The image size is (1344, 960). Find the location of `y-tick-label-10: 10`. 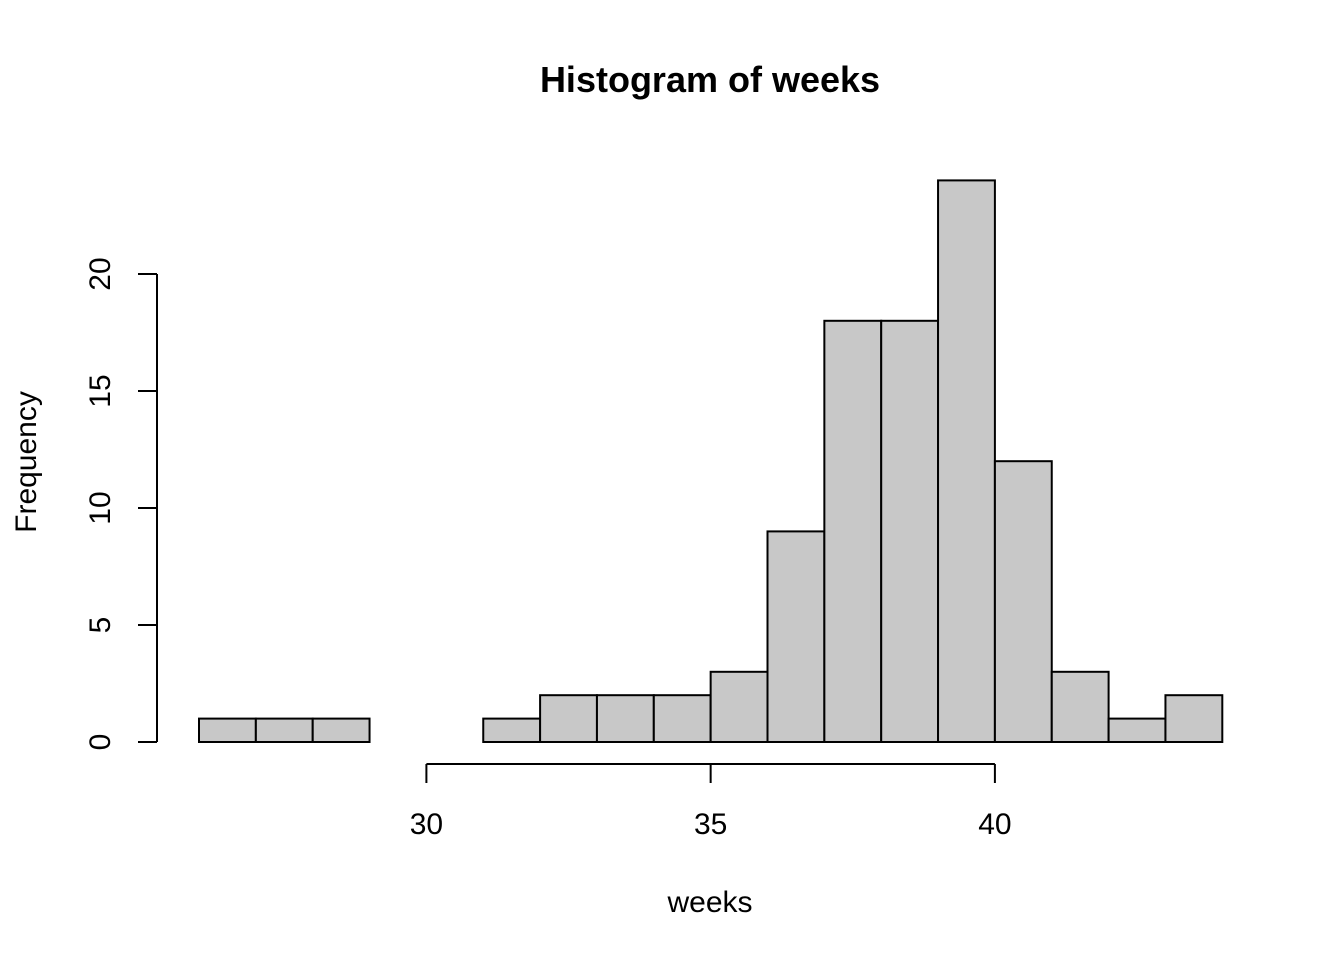

y-tick-label-10: 10 is located at coordinates (100, 507).